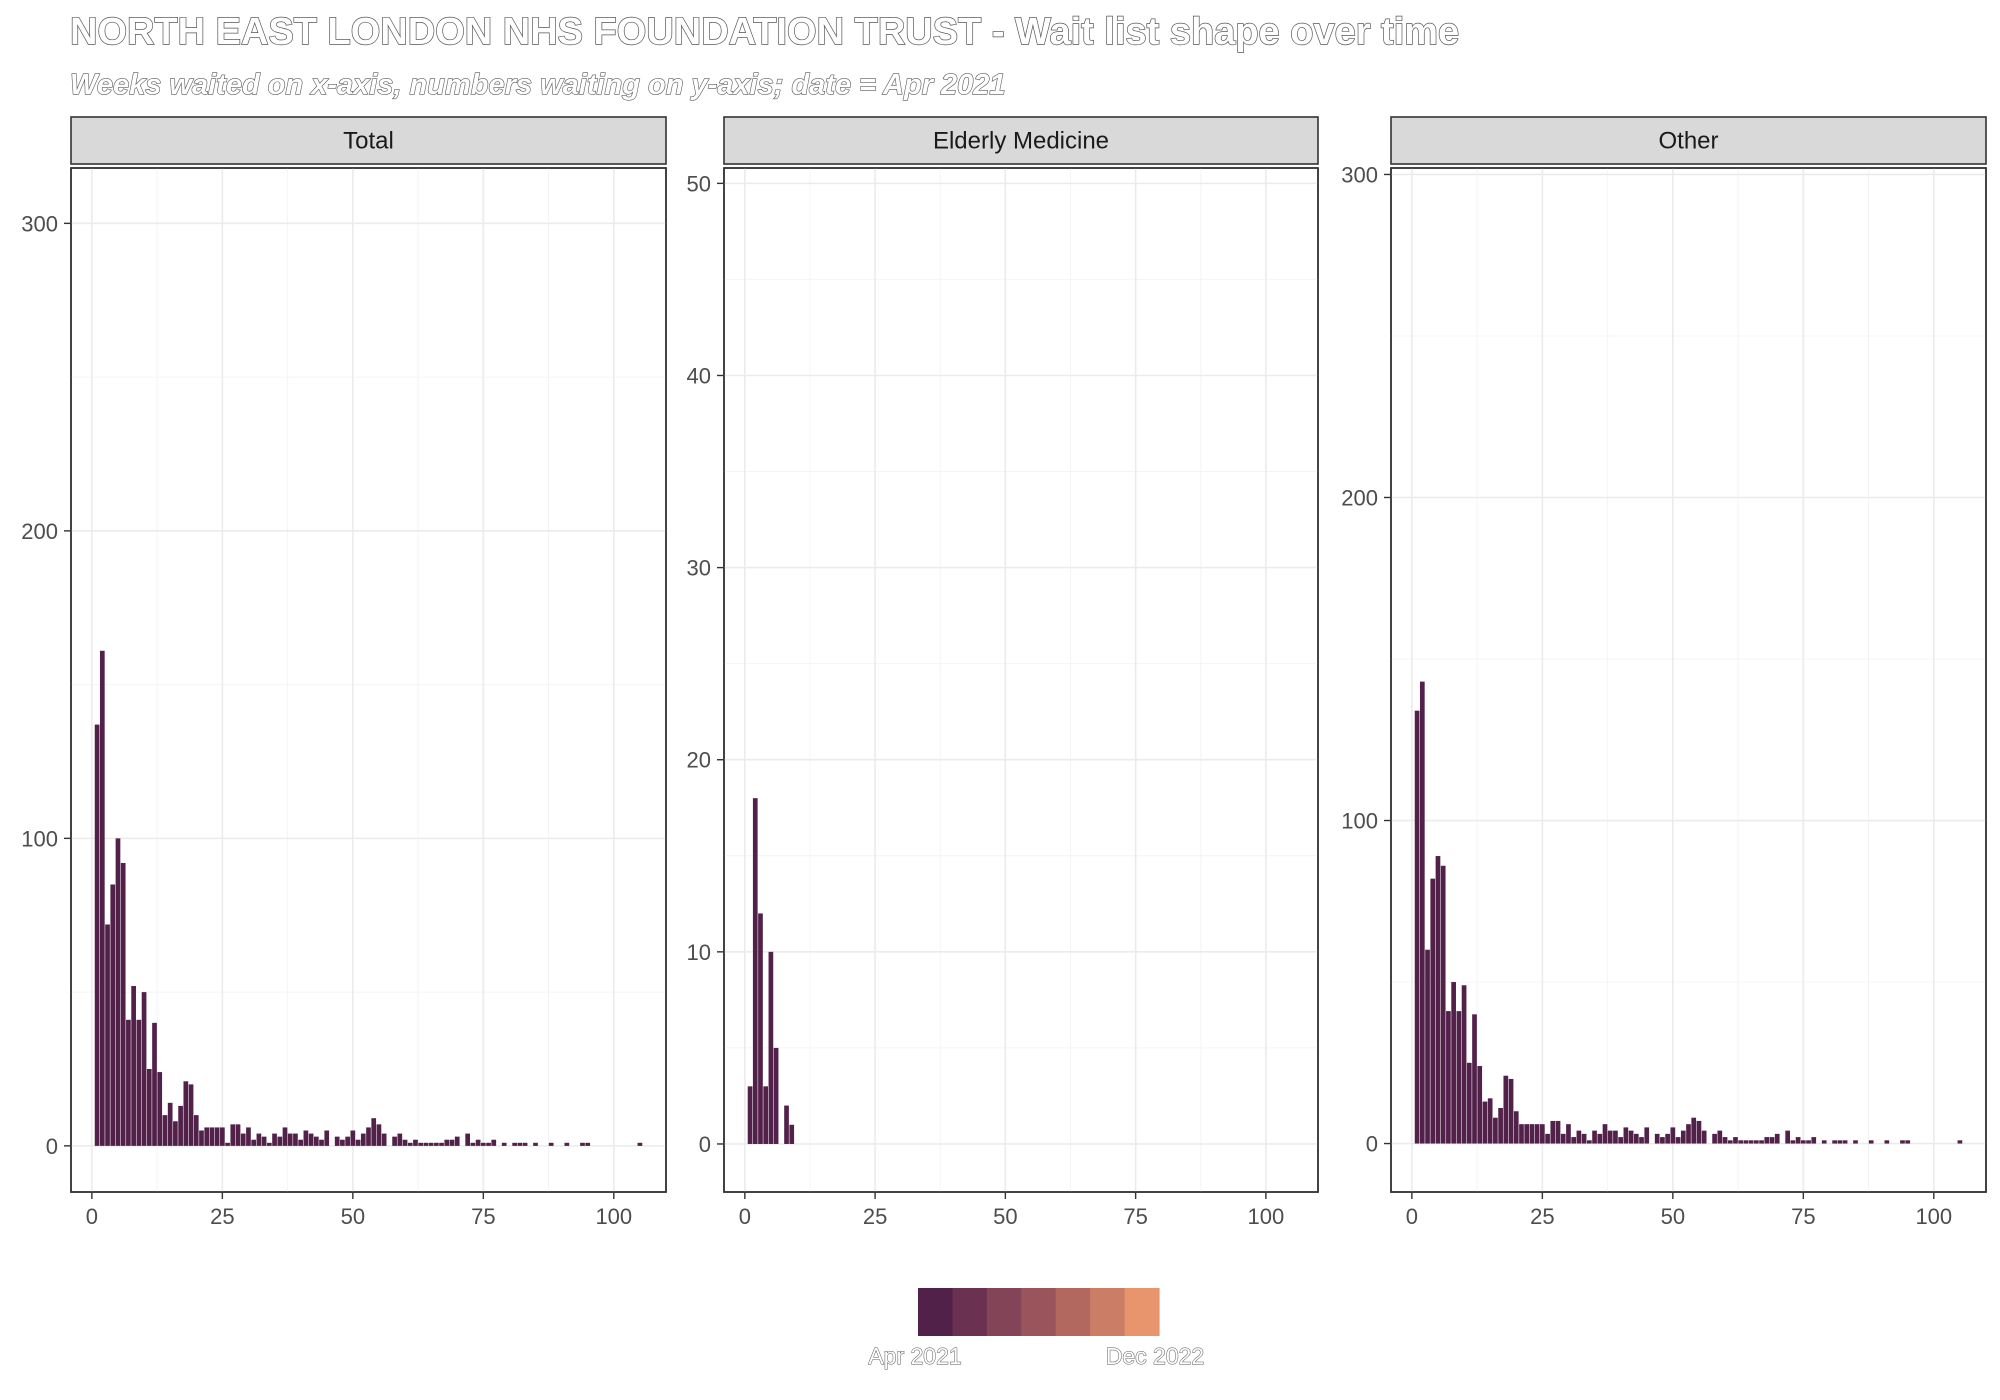 The height and width of the screenshot is (1400, 2000). What do you see at coordinates (1412, 1216) in the screenshot?
I see `x-tick-label: 0` at bounding box center [1412, 1216].